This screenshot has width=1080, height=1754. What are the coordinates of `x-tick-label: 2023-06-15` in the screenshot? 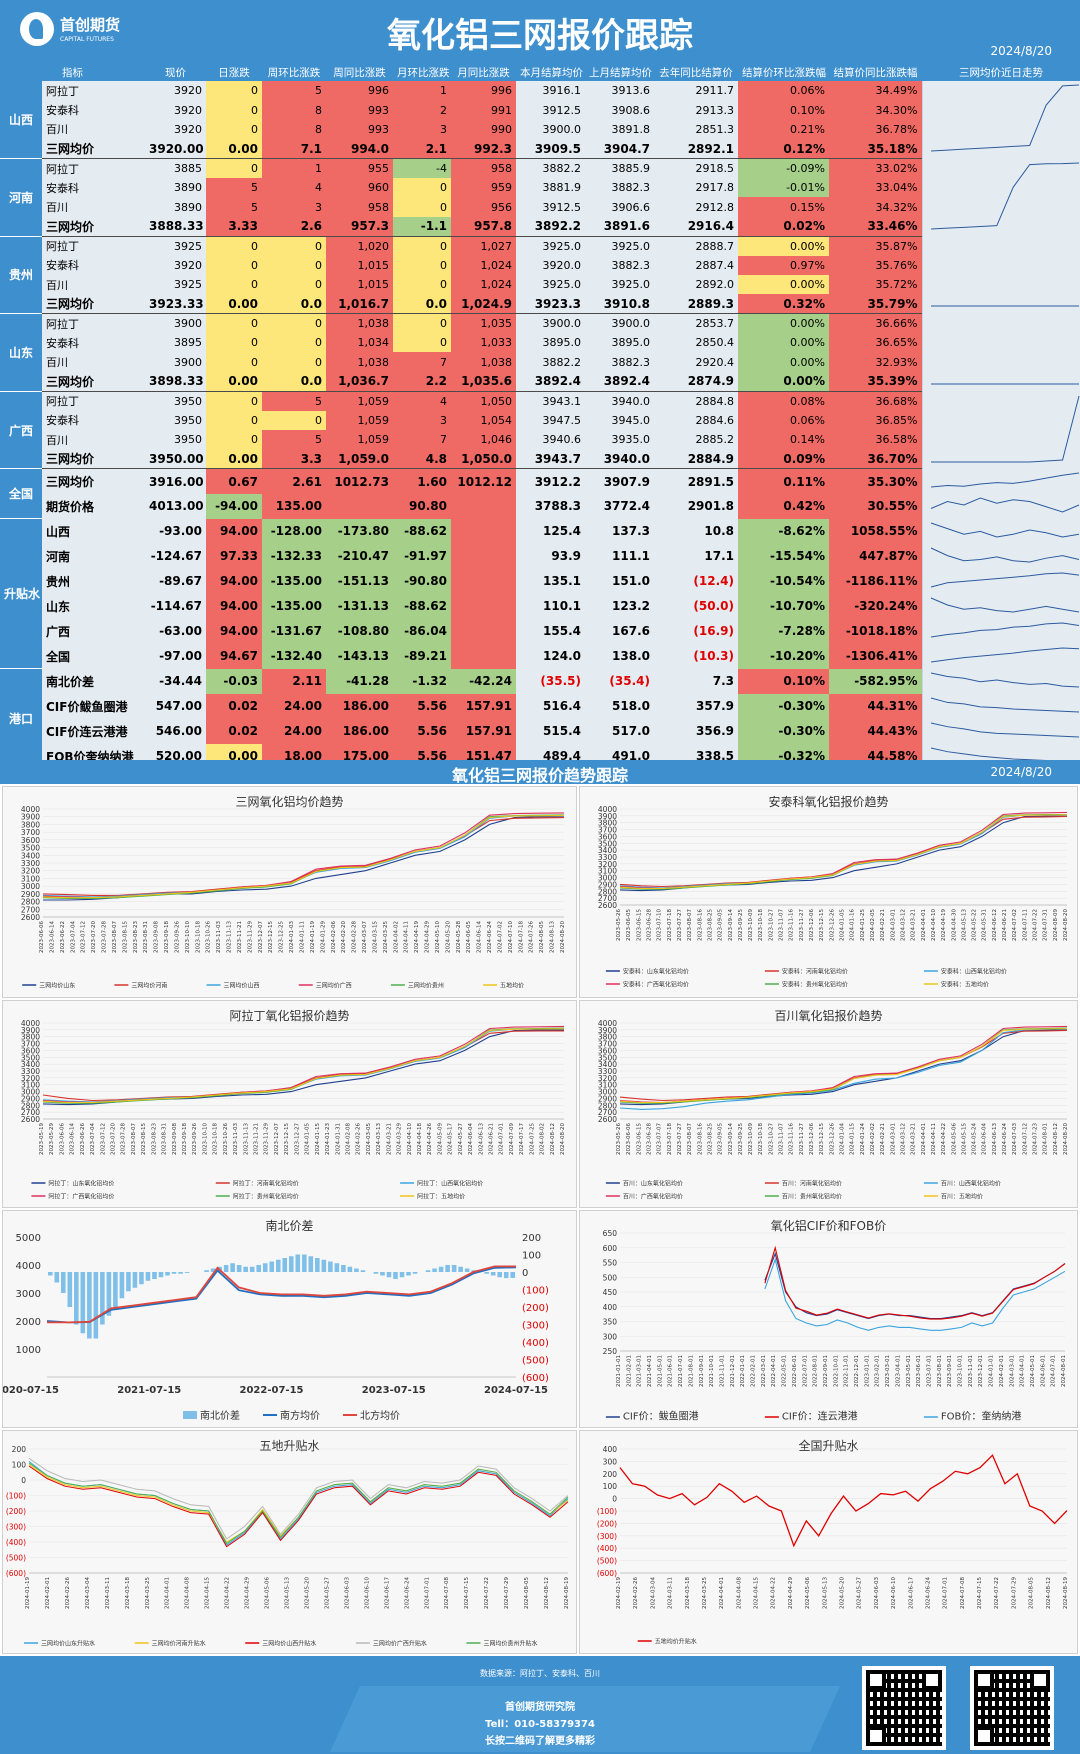 It's located at (639, 1139).